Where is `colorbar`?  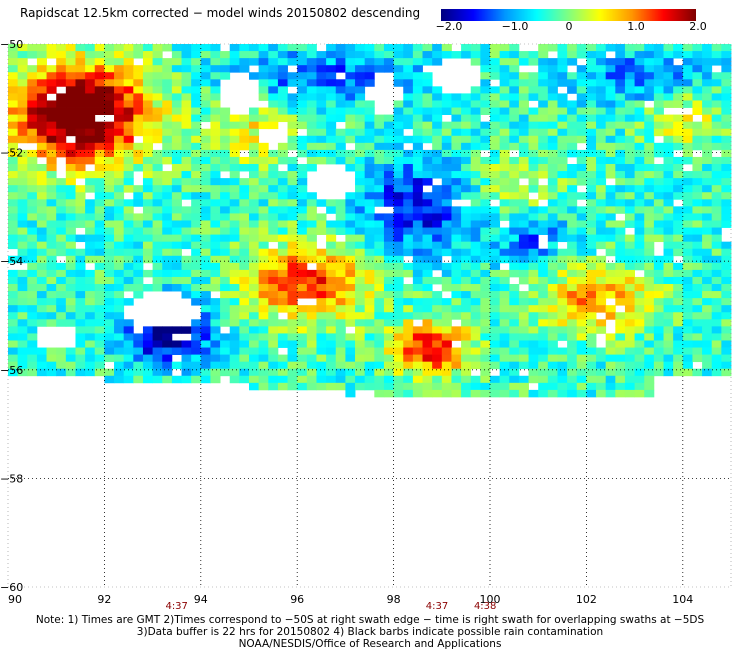 colorbar is located at coordinates (568, 15).